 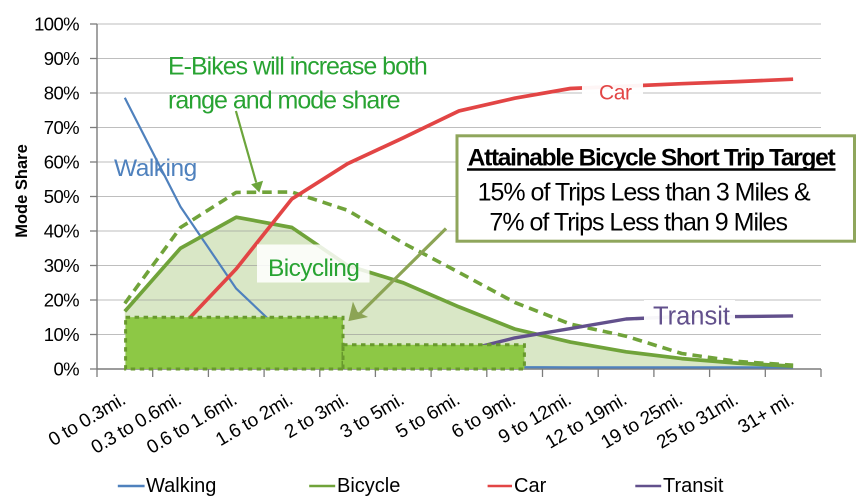 I want to click on svg-text: 40%, so click(x=61, y=231).